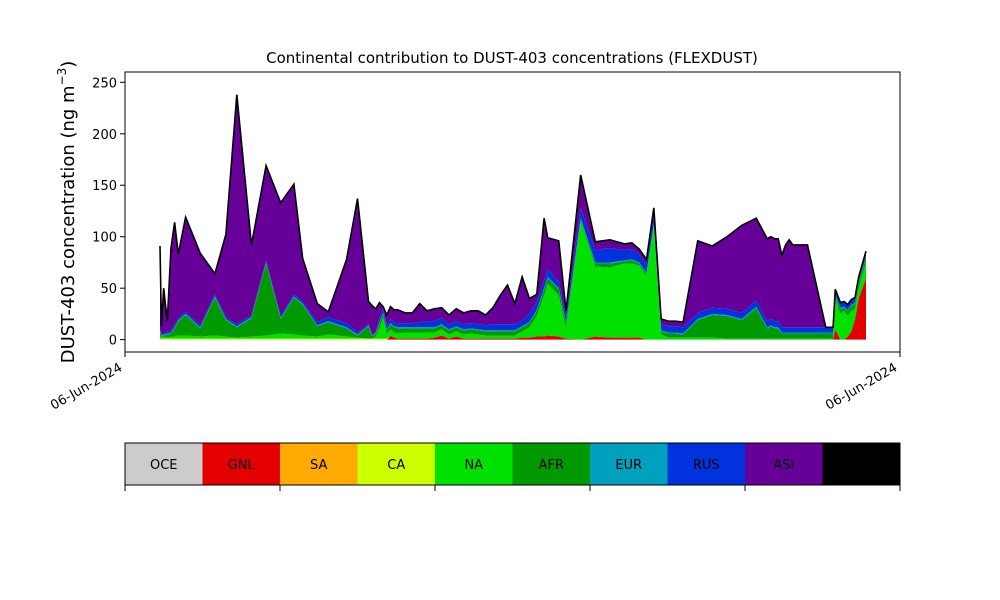 This screenshot has height=600, width=1000. I want to click on legend-swatch-rus, so click(706, 464).